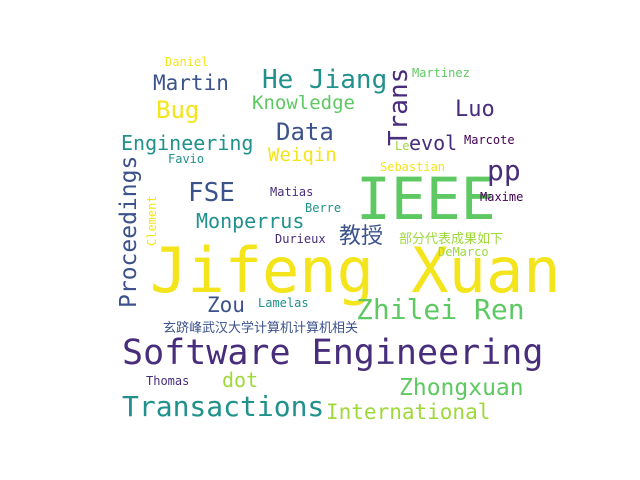 The height and width of the screenshot is (480, 640). I want to click on word-monperrus: Monperrus, so click(250, 221).